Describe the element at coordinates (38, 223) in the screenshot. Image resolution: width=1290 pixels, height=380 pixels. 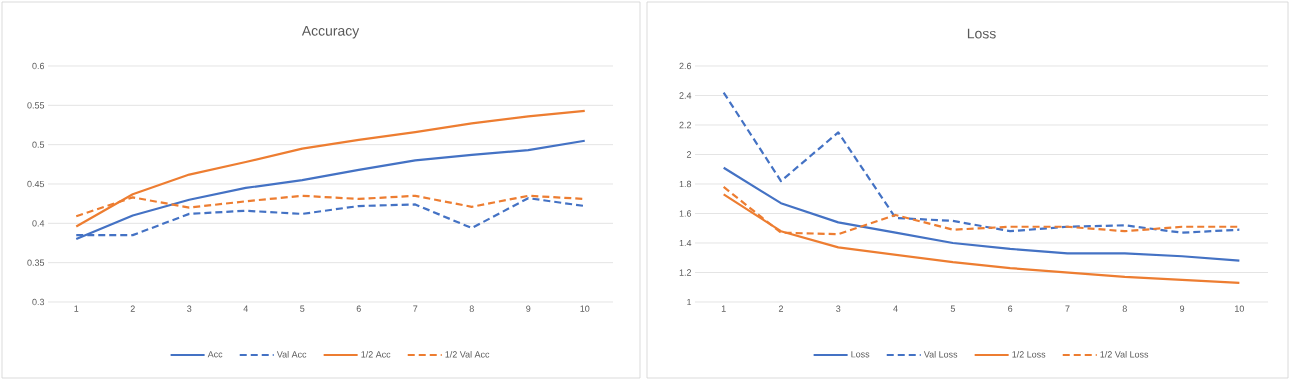
I see `y-tick-label: 0.4` at that location.